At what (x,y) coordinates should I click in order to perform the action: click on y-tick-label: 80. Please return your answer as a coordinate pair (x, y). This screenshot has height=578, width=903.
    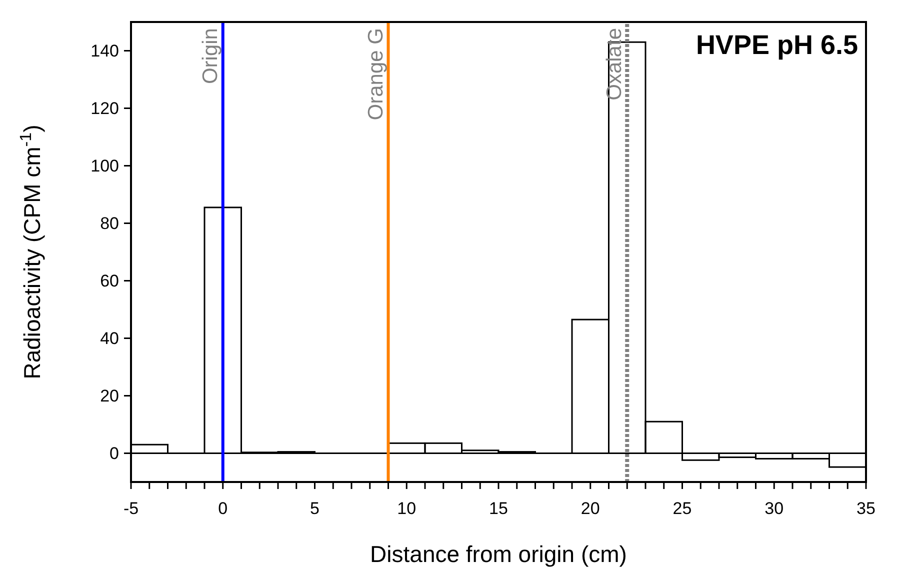
    Looking at the image, I should click on (109, 224).